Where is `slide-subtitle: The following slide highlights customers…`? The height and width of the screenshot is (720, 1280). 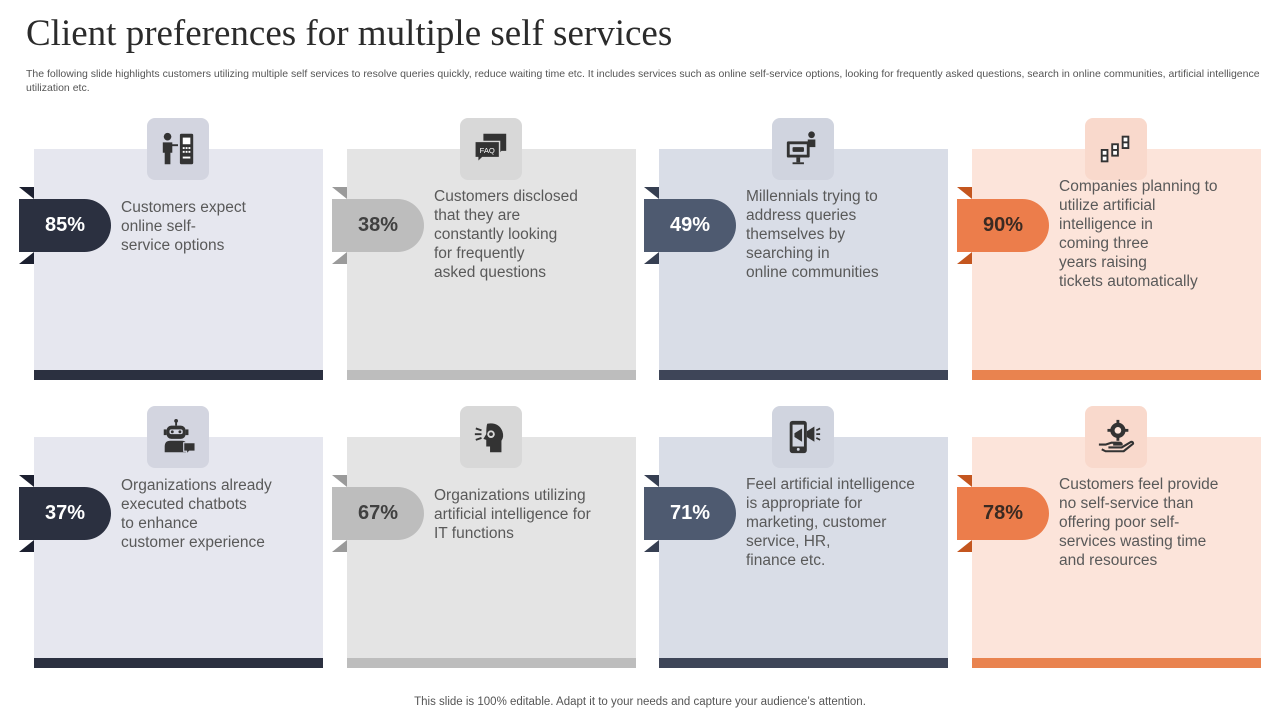
slide-subtitle: The following slide highlights customers… is located at coordinates (643, 81).